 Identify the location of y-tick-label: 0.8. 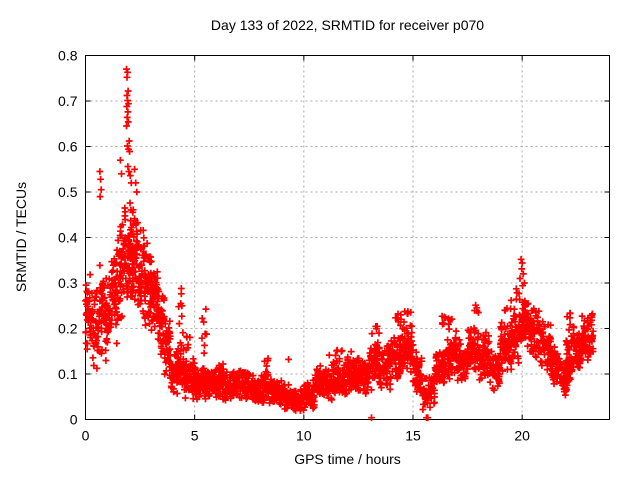
(68, 56).